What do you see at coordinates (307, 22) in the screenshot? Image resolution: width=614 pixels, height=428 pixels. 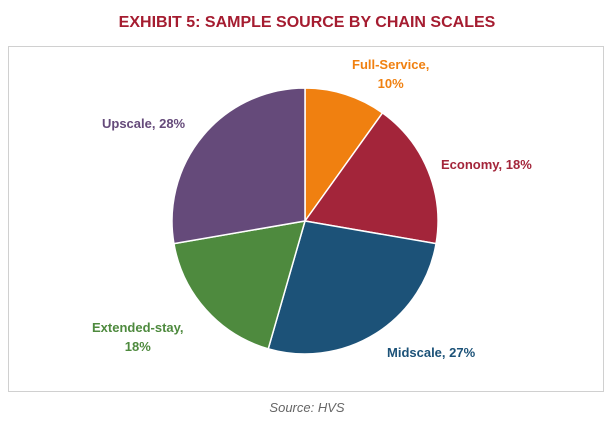 I see `chart-title: EXHIBIT 5: SAMPLE SOURCE BY CHAIN SCALES` at bounding box center [307, 22].